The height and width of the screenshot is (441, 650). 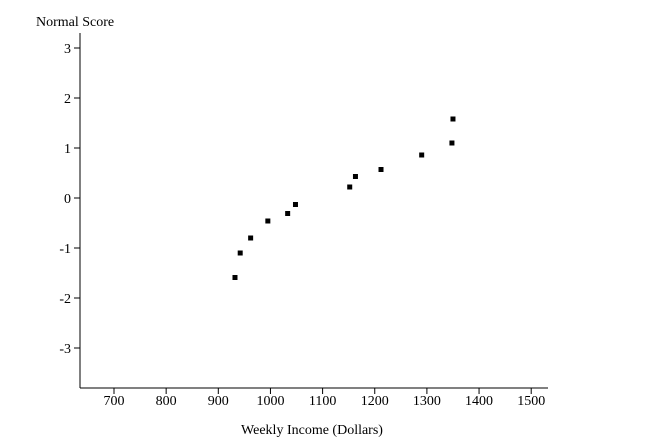 What do you see at coordinates (65, 249) in the screenshot?
I see `y-tick-label: -1` at bounding box center [65, 249].